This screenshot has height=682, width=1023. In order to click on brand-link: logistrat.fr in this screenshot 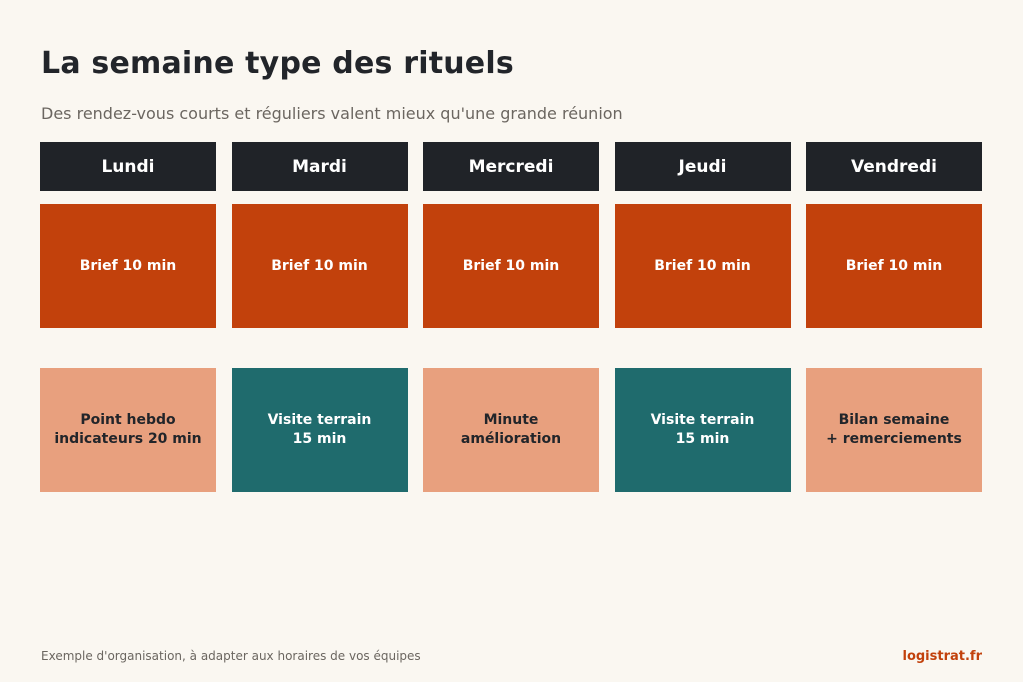, I will do `click(942, 656)`.